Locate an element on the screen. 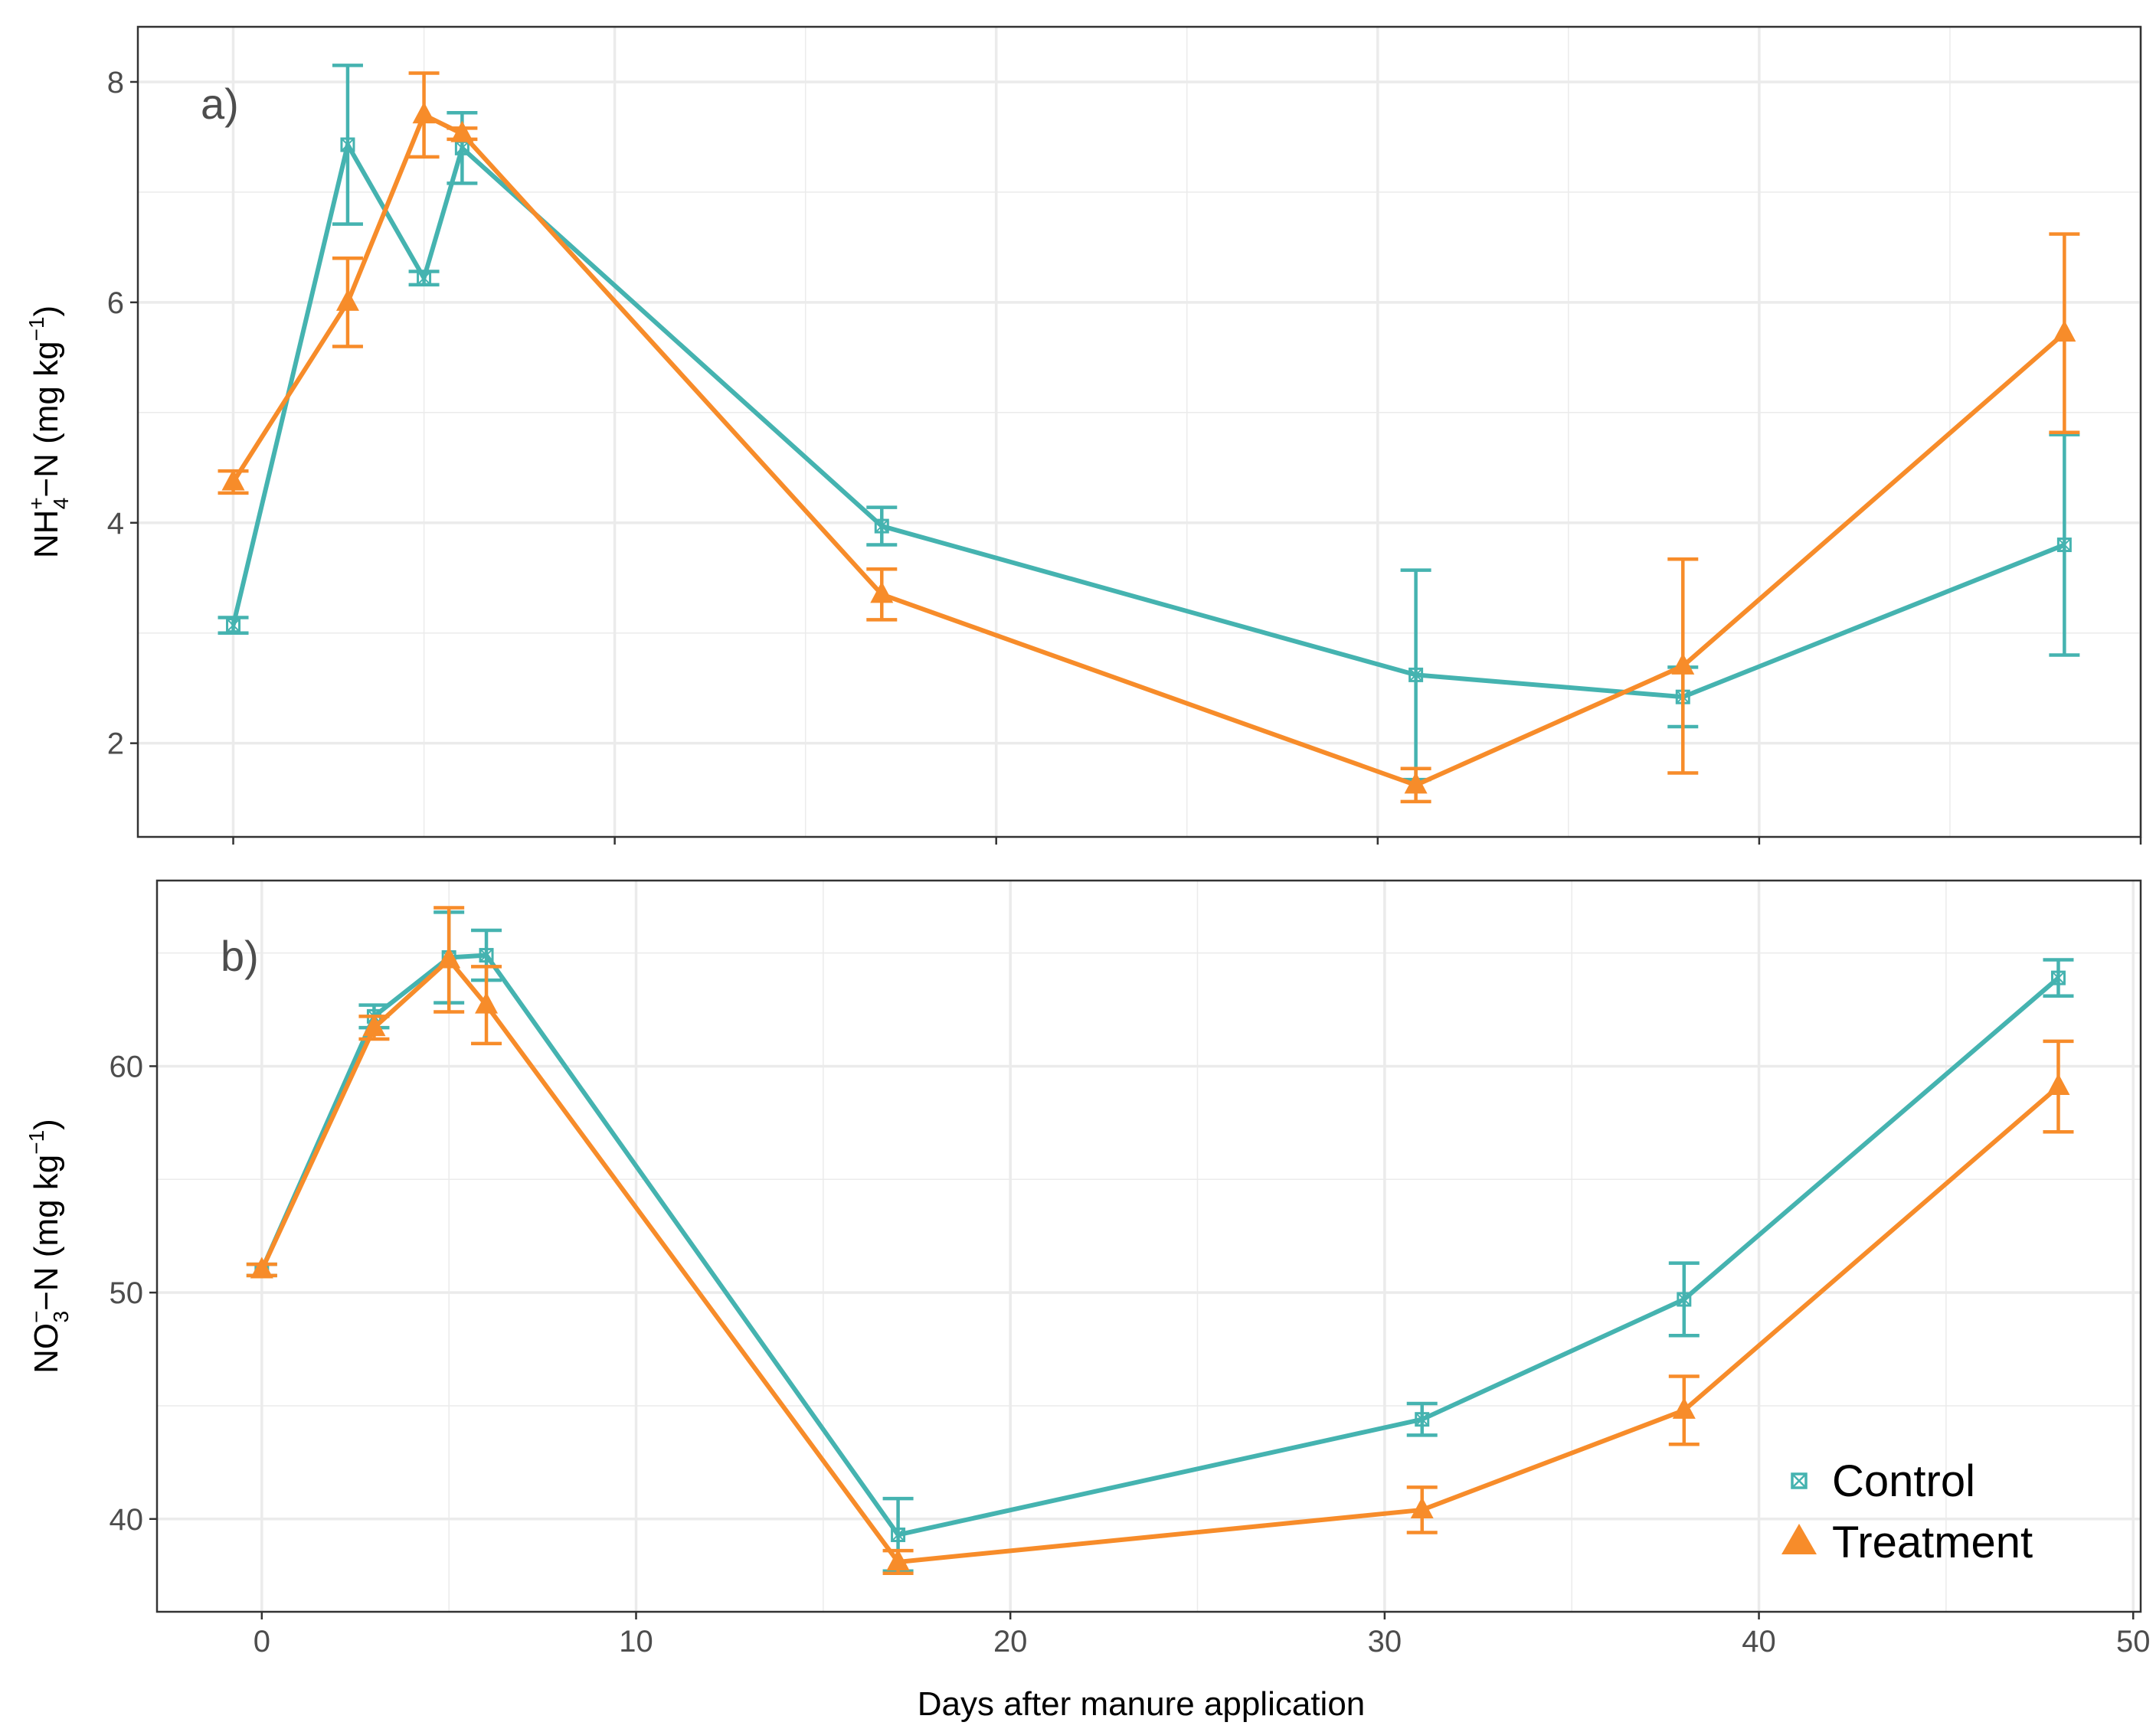 Image resolution: width=2156 pixels, height=1732 pixels. y-axis-title: NO−3−N (mg kg−1) is located at coordinates (49, 1246).